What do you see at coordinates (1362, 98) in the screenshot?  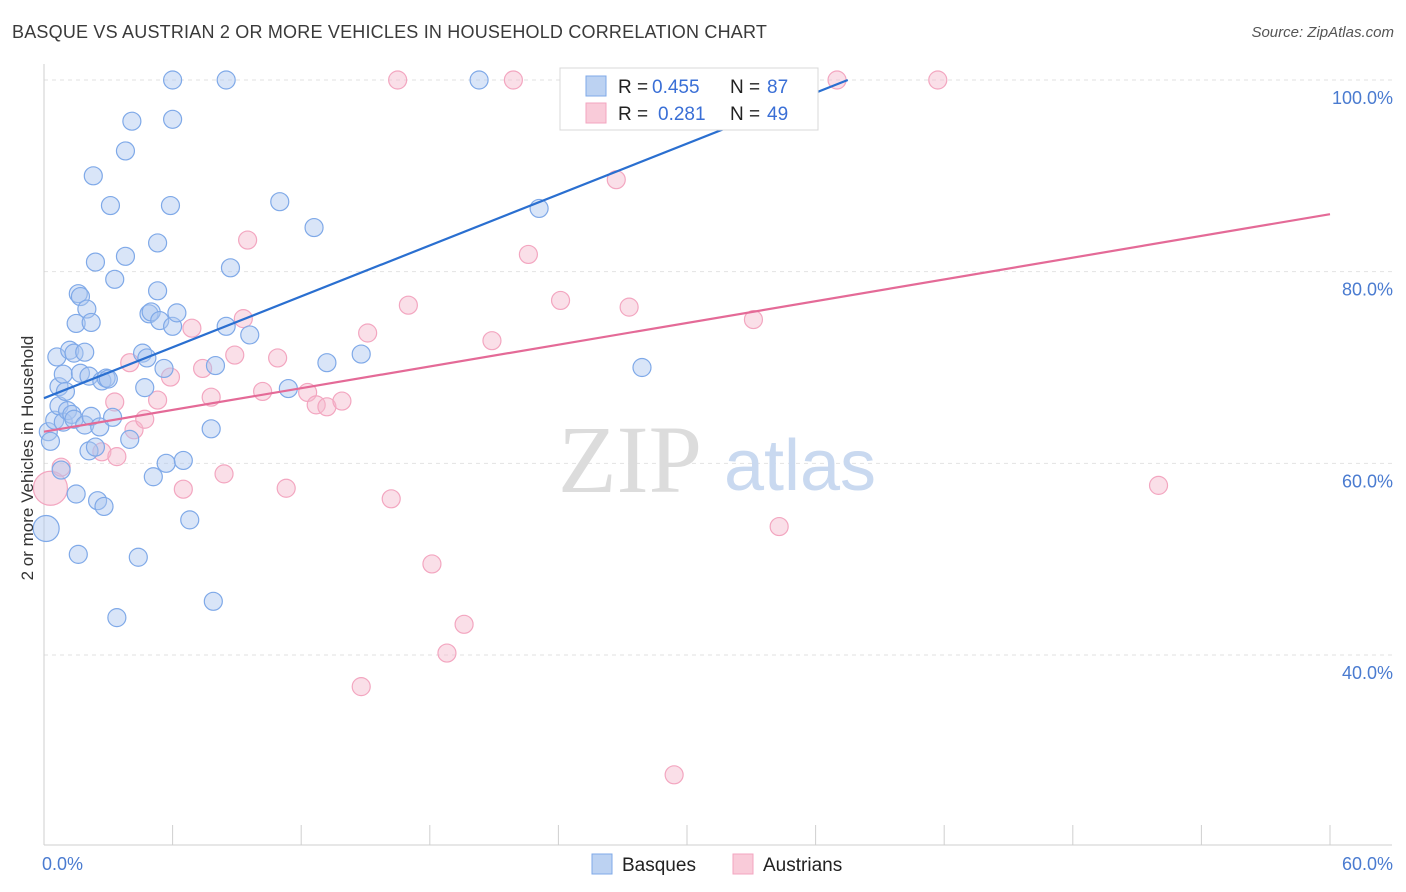 I see `y-tick-label-0: 100.0%` at bounding box center [1362, 98].